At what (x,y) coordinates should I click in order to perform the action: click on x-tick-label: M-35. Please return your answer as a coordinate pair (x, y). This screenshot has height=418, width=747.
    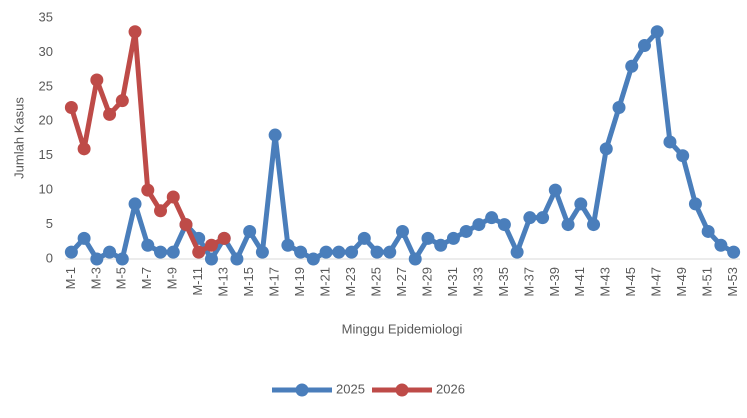
    Looking at the image, I should click on (503, 282).